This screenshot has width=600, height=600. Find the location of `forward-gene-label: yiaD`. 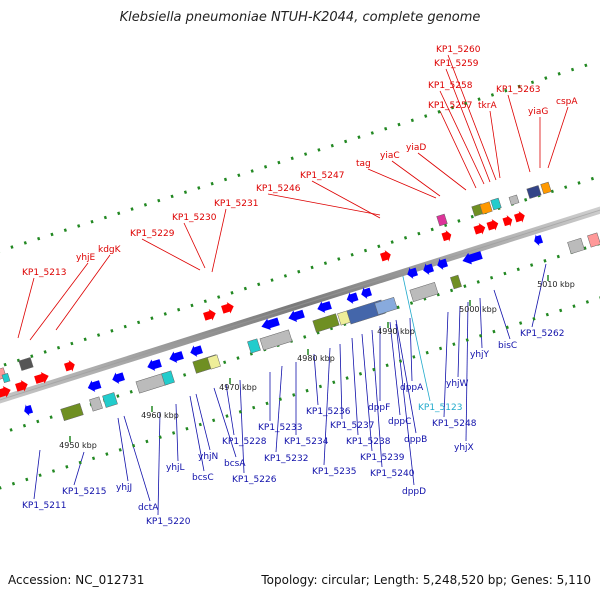

forward-gene-label: yiaD is located at coordinates (416, 148).